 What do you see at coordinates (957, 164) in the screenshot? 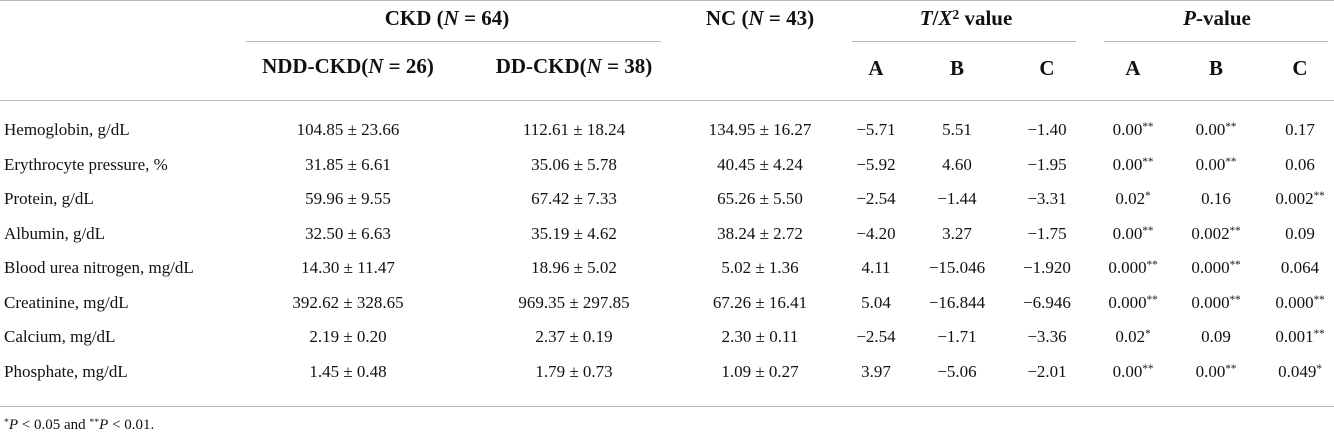
I see `cell-tB: 4.60` at bounding box center [957, 164].